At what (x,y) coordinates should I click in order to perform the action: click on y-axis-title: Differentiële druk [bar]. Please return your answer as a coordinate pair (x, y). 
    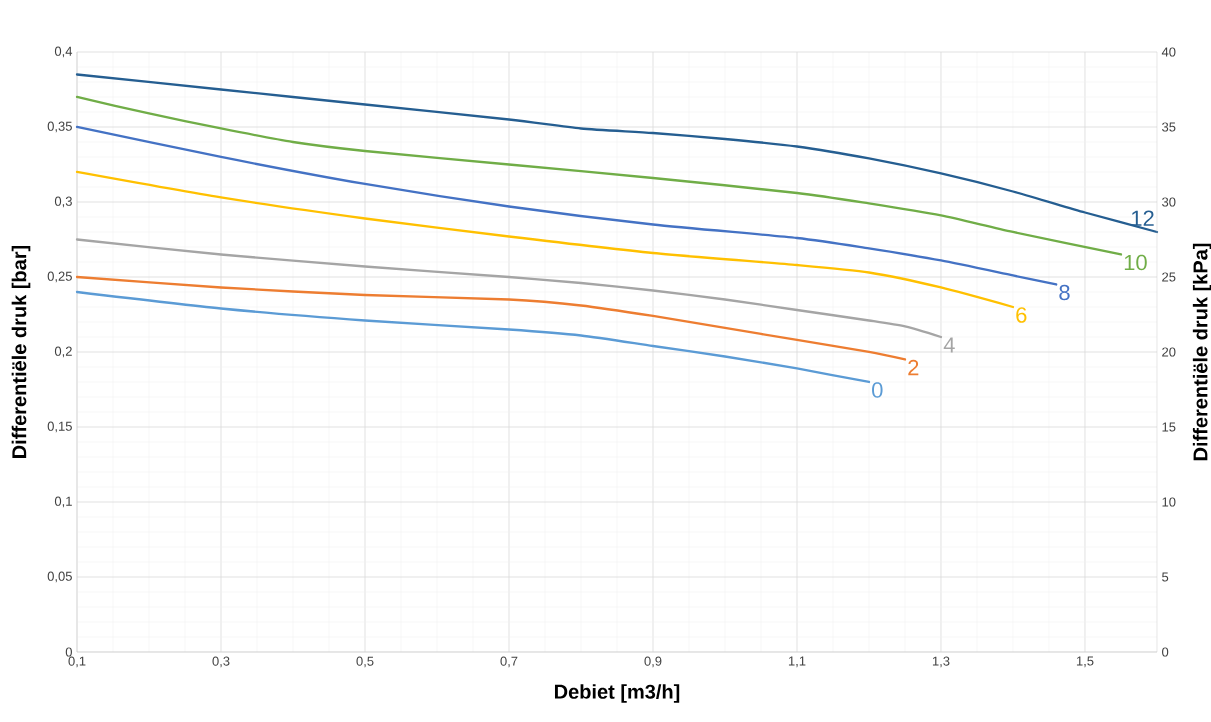
    Looking at the image, I should click on (21, 351).